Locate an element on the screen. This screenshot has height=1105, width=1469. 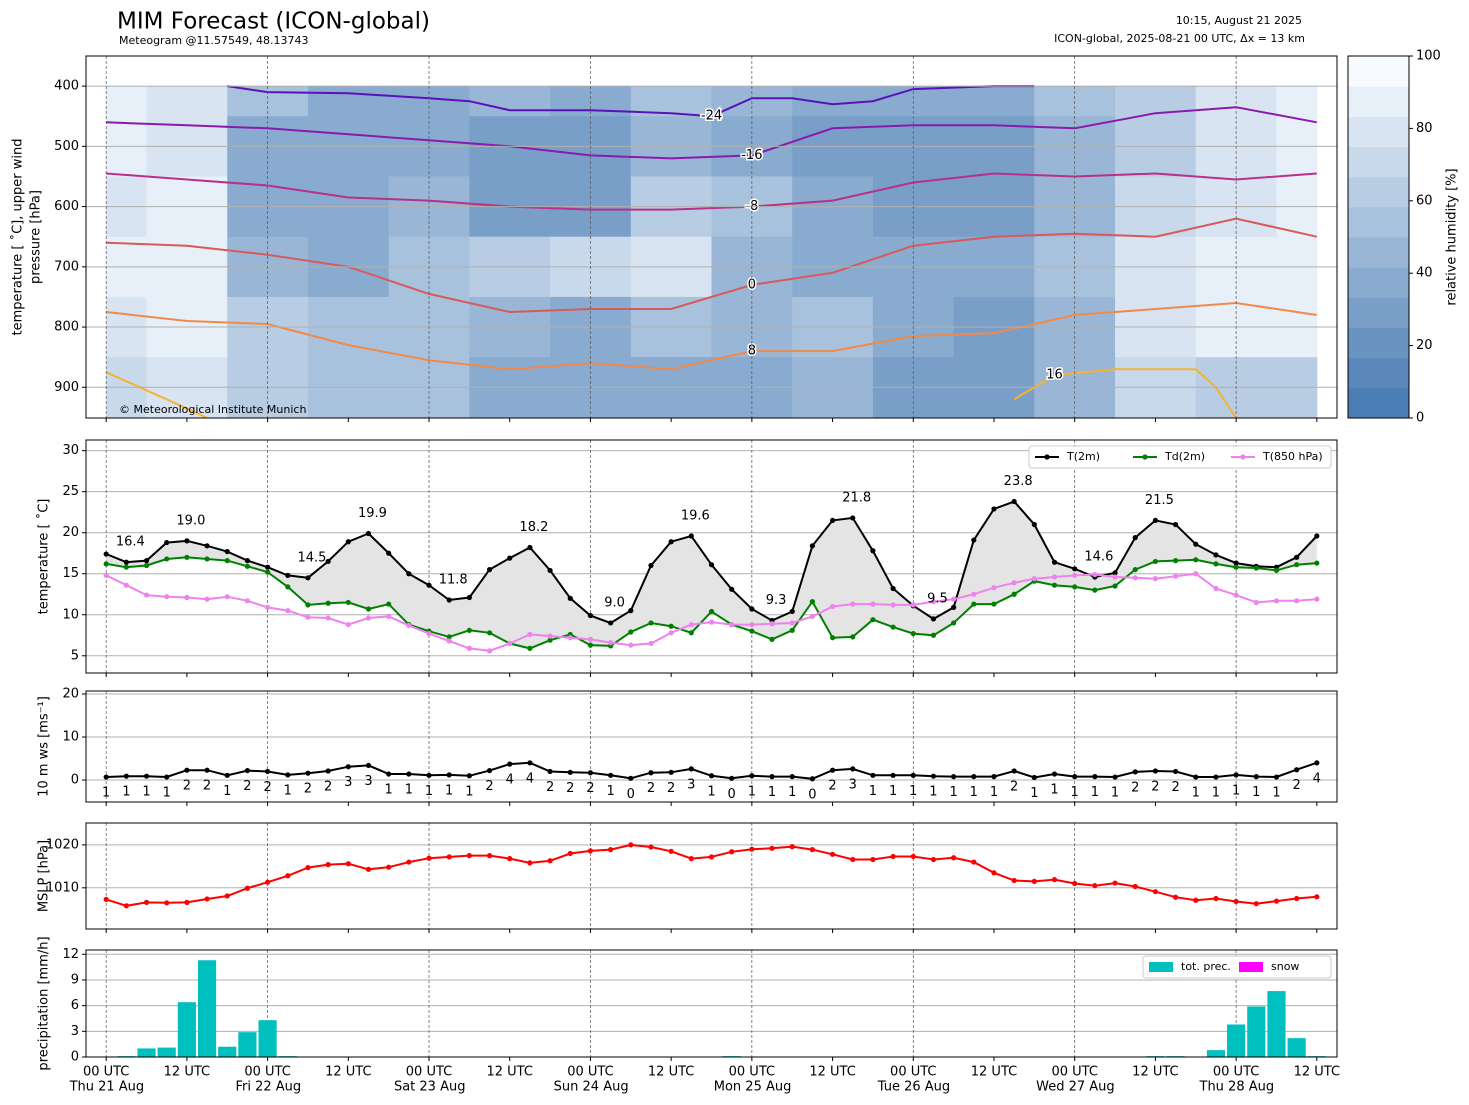
extreme-label: 9.0 is located at coordinates (614, 602).